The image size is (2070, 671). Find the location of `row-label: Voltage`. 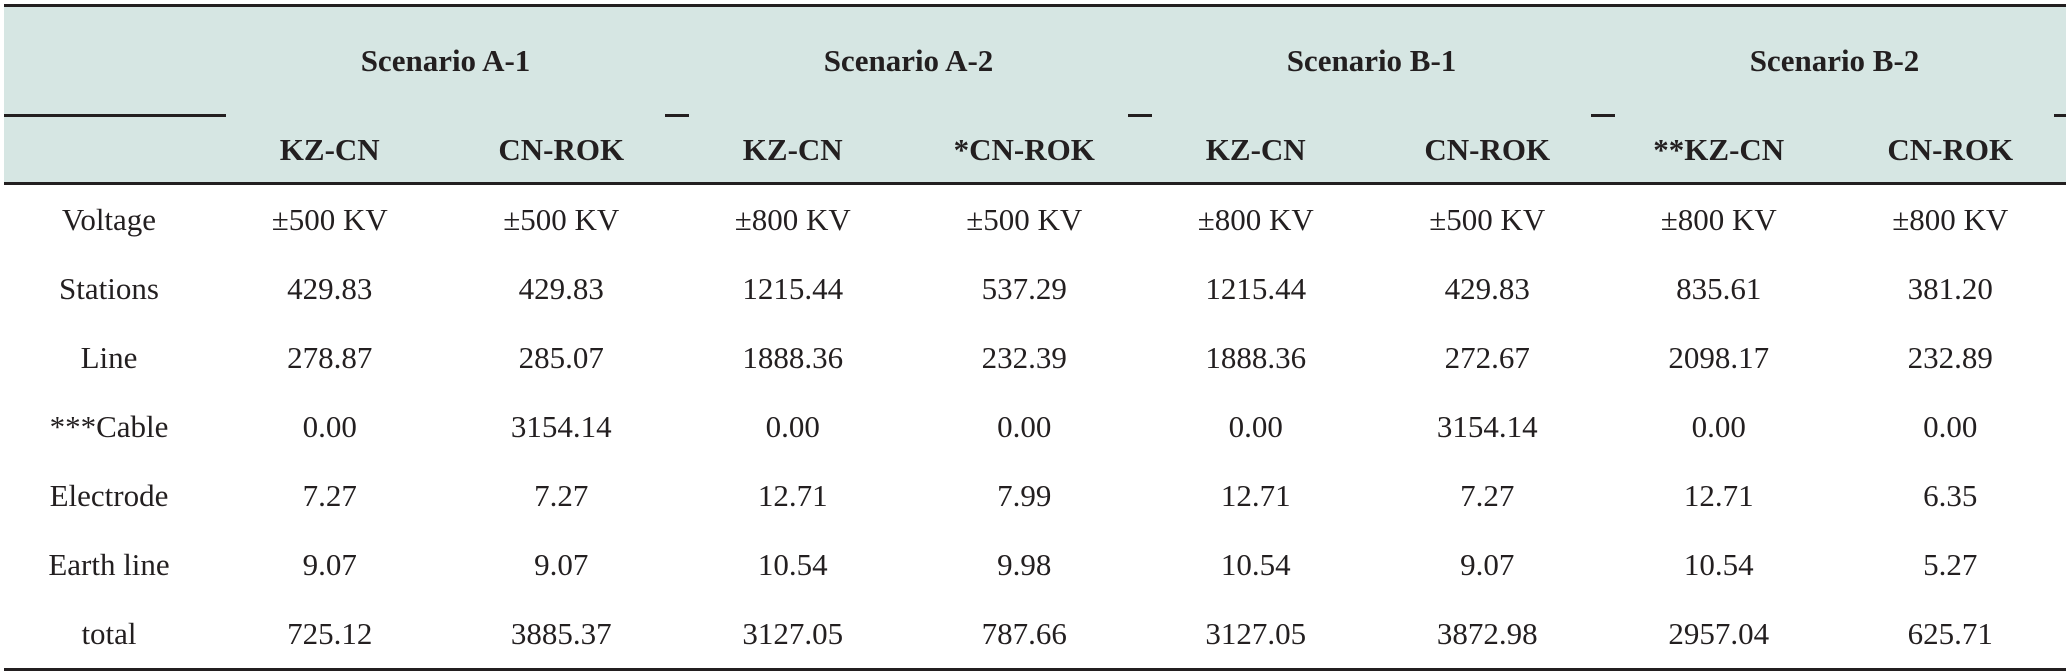

row-label: Voltage is located at coordinates (109, 219).